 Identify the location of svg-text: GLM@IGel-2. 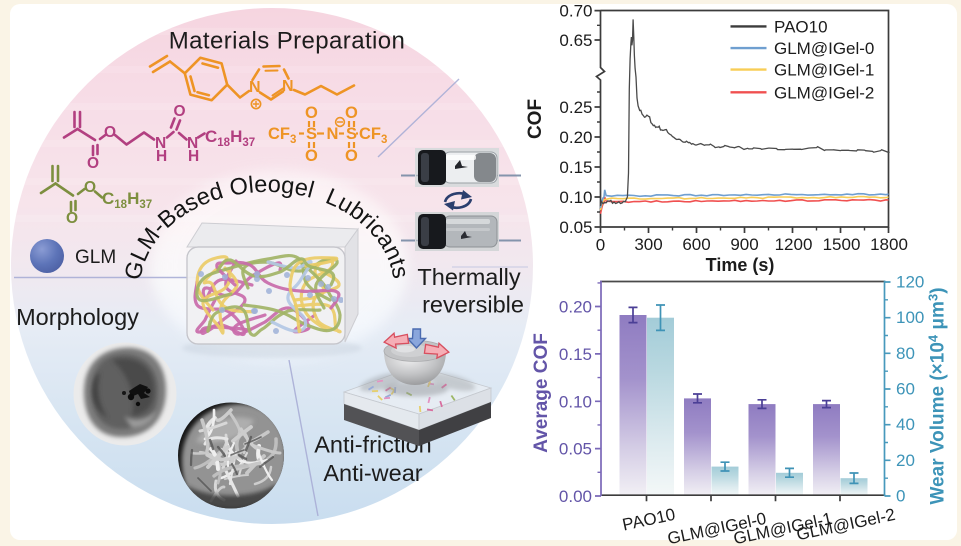
(824, 92).